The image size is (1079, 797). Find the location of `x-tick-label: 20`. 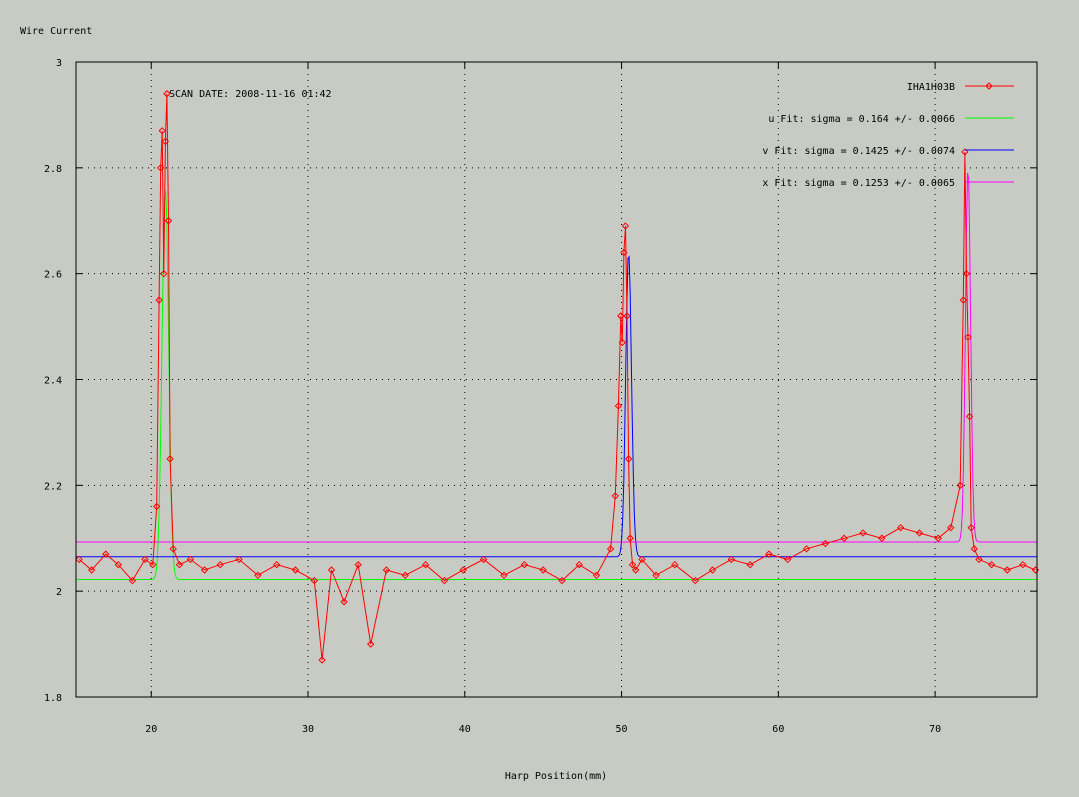

x-tick-label: 20 is located at coordinates (151, 729).